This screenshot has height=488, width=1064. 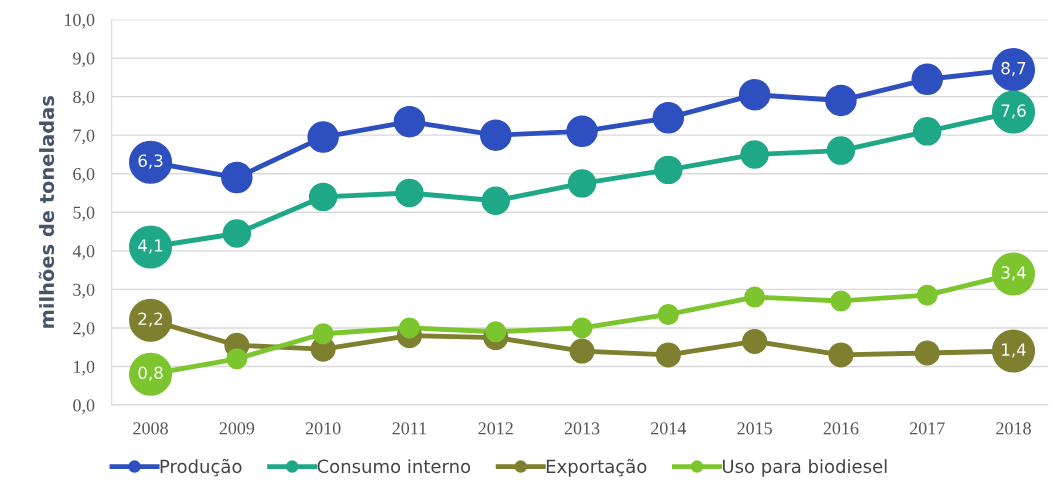 I want to click on y-tick-label: 5,0, so click(x=84, y=214).